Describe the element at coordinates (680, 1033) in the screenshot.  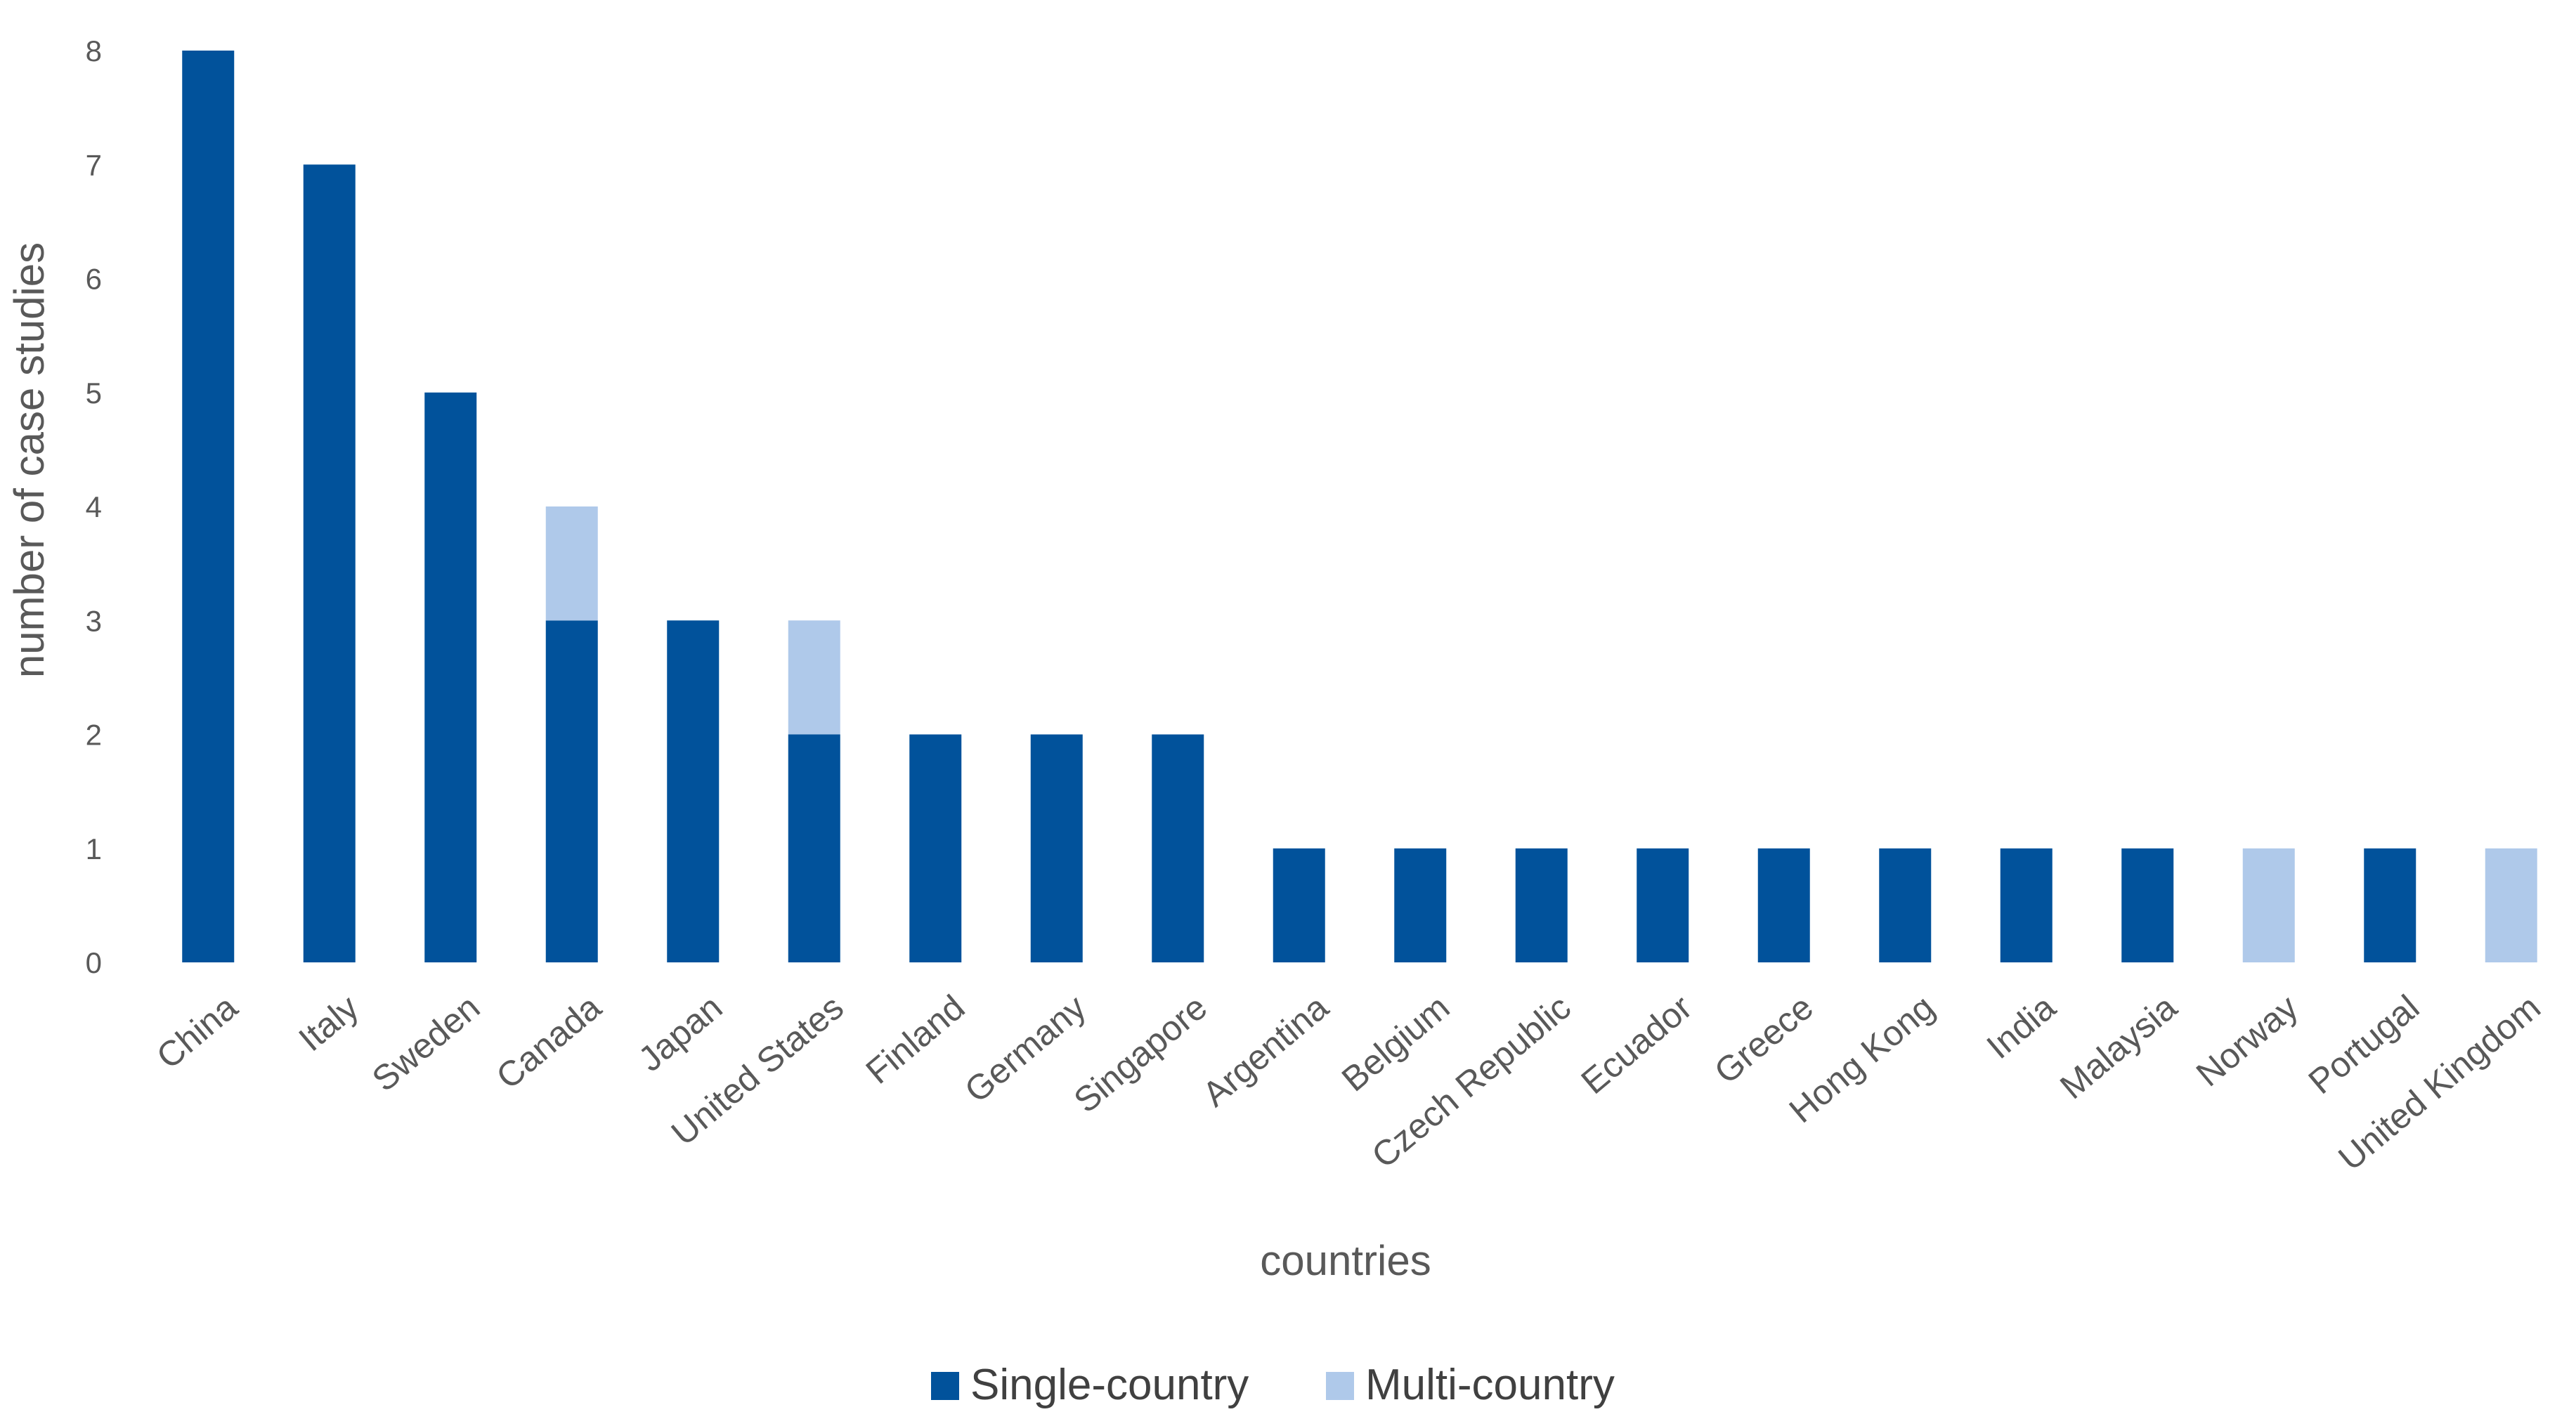
I see `x-tick-label: Japan` at that location.